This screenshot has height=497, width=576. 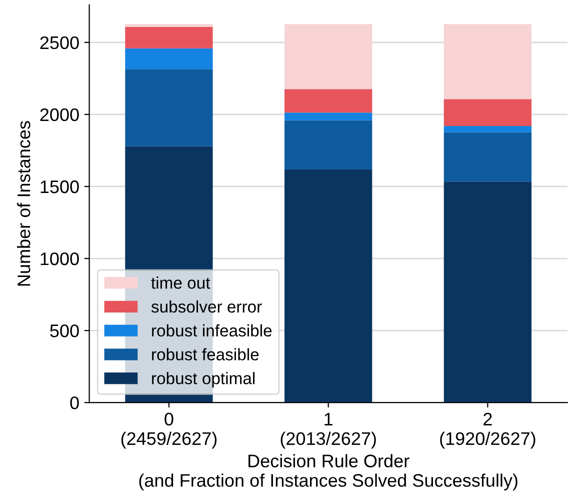 What do you see at coordinates (74, 403) in the screenshot?
I see `y-tick-label: 0` at bounding box center [74, 403].